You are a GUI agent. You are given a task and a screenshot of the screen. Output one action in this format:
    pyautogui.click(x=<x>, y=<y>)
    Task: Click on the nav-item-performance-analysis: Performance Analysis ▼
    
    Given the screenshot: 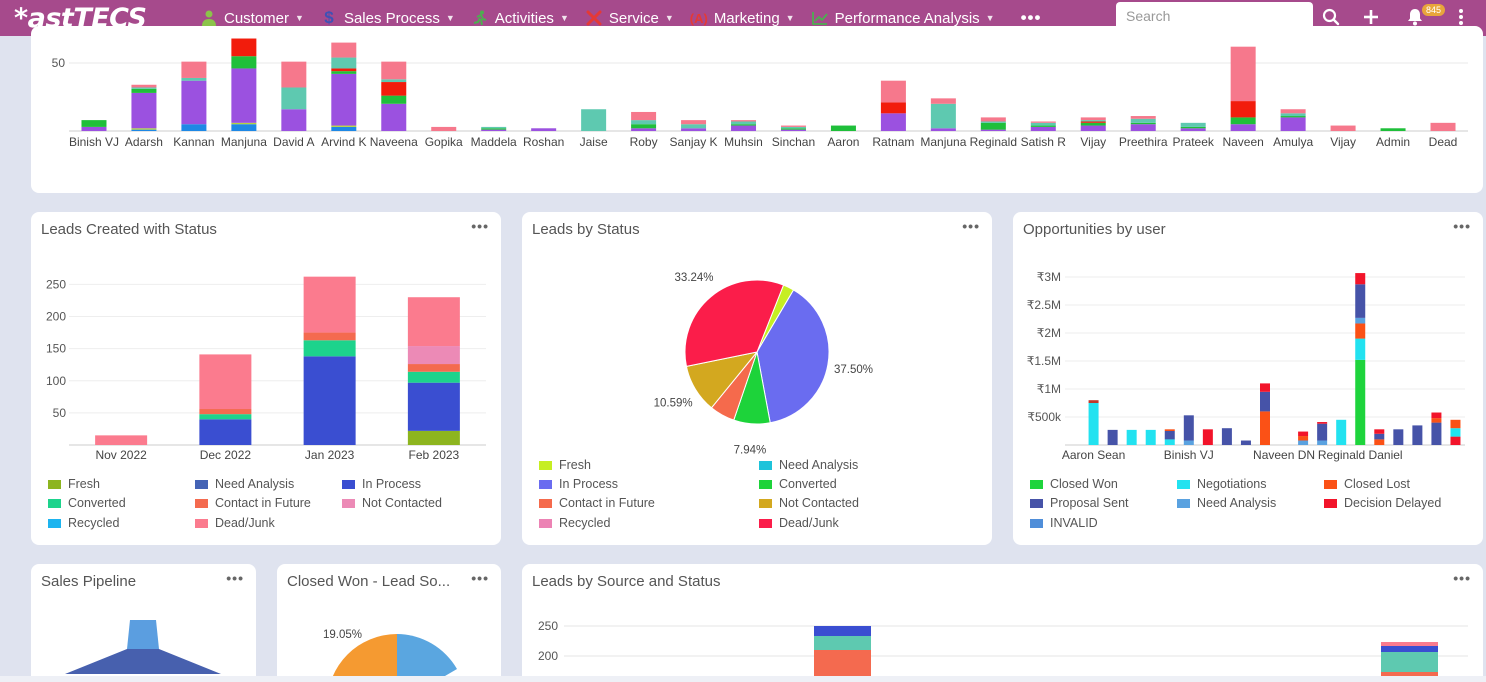 What is the action you would take?
    pyautogui.click(x=903, y=18)
    